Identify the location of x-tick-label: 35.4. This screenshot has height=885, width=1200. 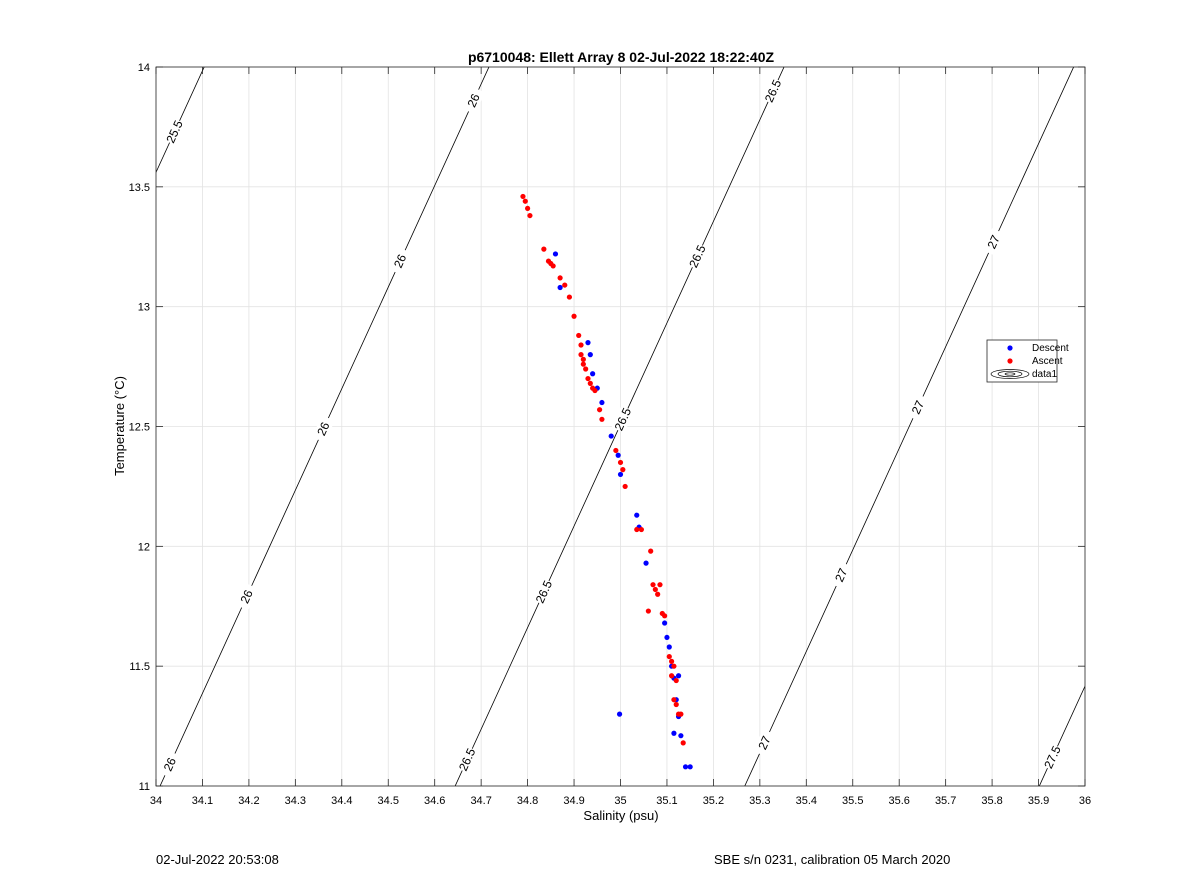
(806, 801).